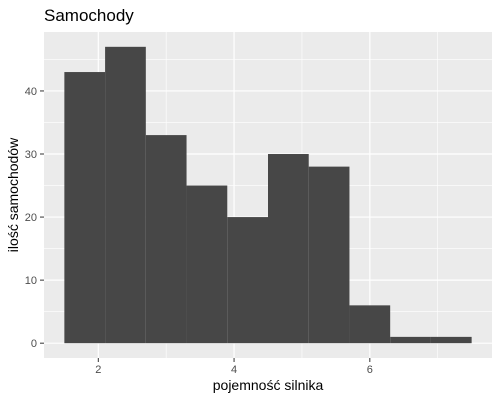 The height and width of the screenshot is (400, 500). I want to click on y-tick-label: 10, so click(31, 281).